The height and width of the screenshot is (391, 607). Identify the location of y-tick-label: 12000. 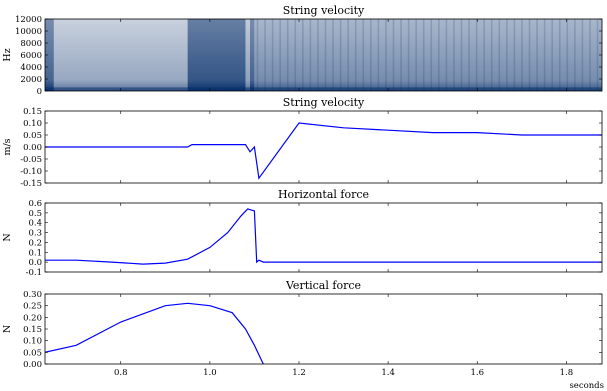
(28, 20).